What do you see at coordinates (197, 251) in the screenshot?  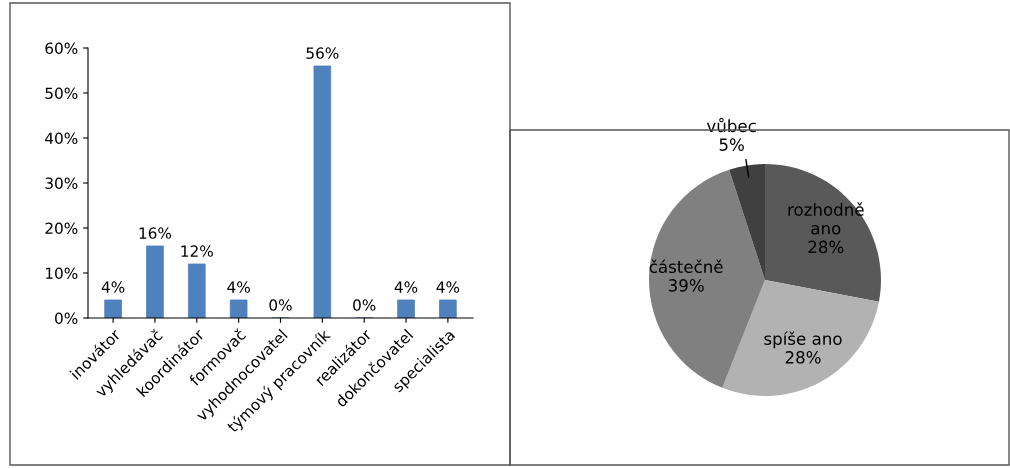 I see `data-label: 12%` at bounding box center [197, 251].